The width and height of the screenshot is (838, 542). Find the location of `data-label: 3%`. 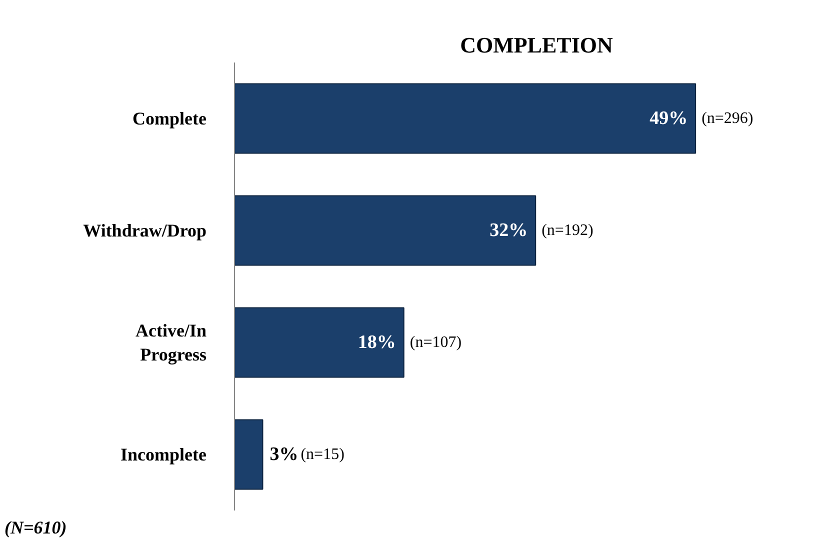

data-label: 3% is located at coordinates (284, 454).